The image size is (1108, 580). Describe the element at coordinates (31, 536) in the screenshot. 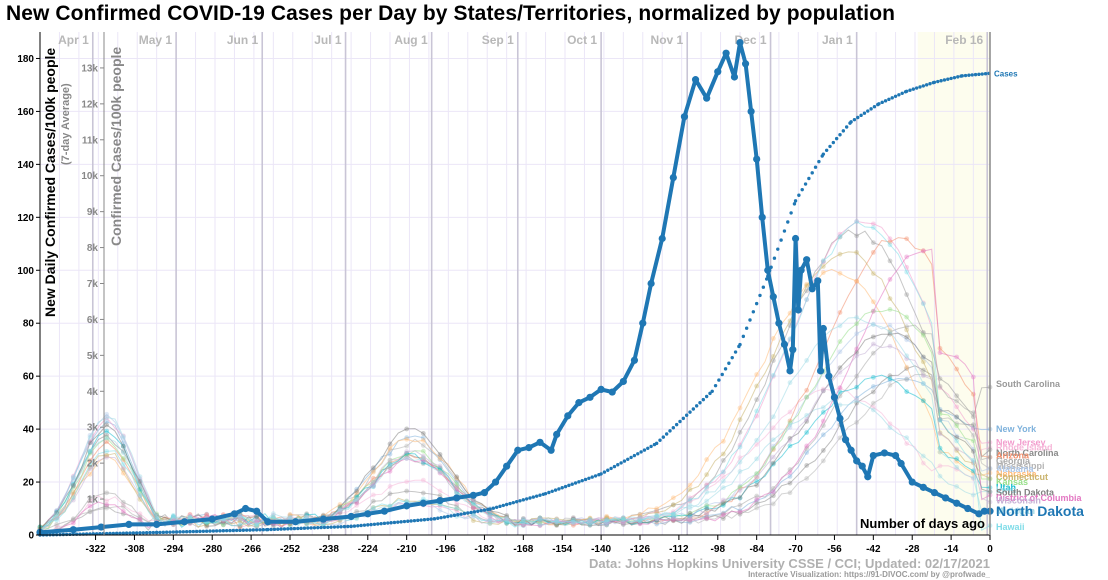

I see `y-tick-label: 0` at that location.